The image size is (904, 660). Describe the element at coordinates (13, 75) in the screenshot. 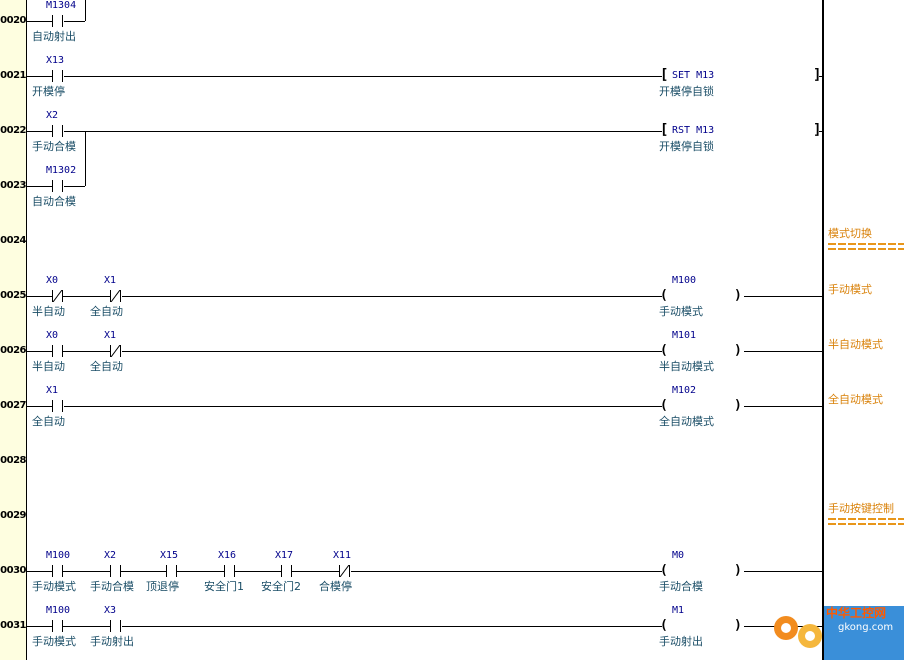

I see `step-number: 0021` at that location.